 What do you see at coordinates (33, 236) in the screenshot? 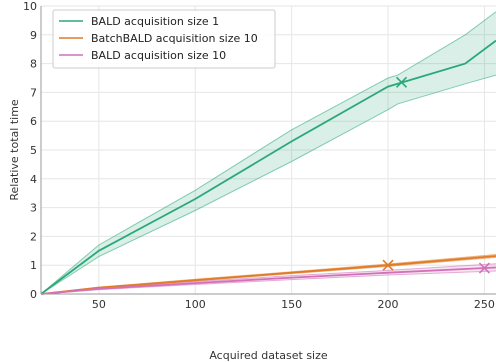
I see `y-tick-label-2: 2` at bounding box center [33, 236].